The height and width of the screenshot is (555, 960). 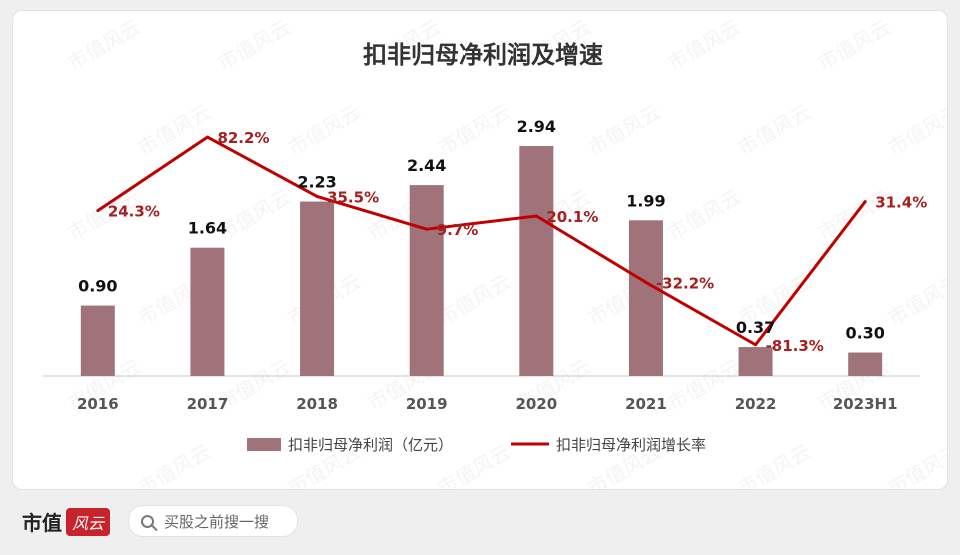 What do you see at coordinates (426, 280) in the screenshot?
I see `bar-2019` at bounding box center [426, 280].